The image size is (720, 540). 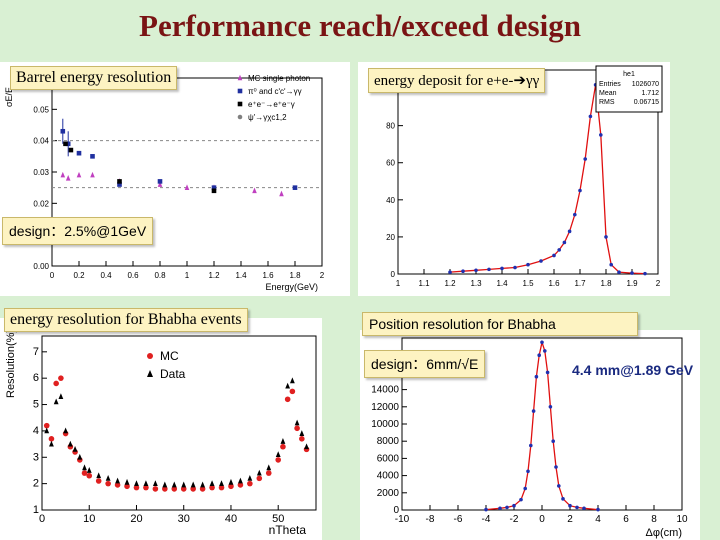 What do you see at coordinates (184, 519) in the screenshot?
I see `x-tick-label: 30` at bounding box center [184, 519].